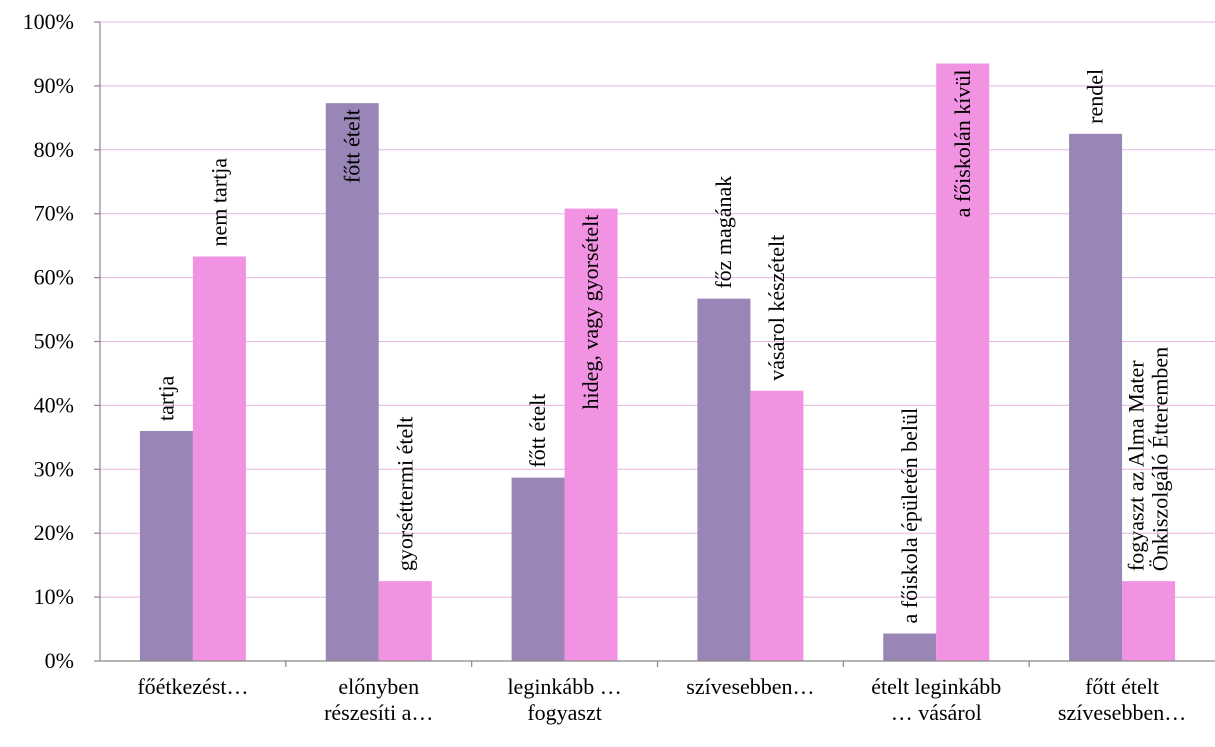 This screenshot has width=1215, height=747. I want to click on bar-data-label-line: gyorséttermi ételt, so click(404, 494).